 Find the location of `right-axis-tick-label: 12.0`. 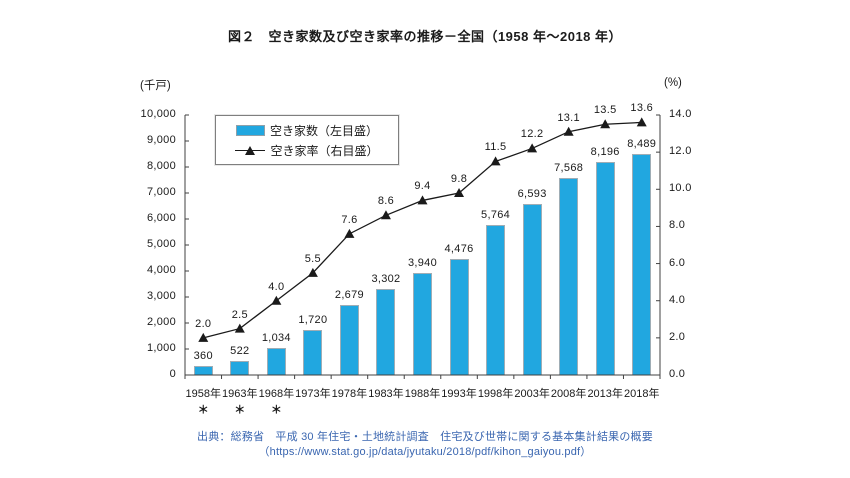

right-axis-tick-label: 12.0 is located at coordinates (680, 151).